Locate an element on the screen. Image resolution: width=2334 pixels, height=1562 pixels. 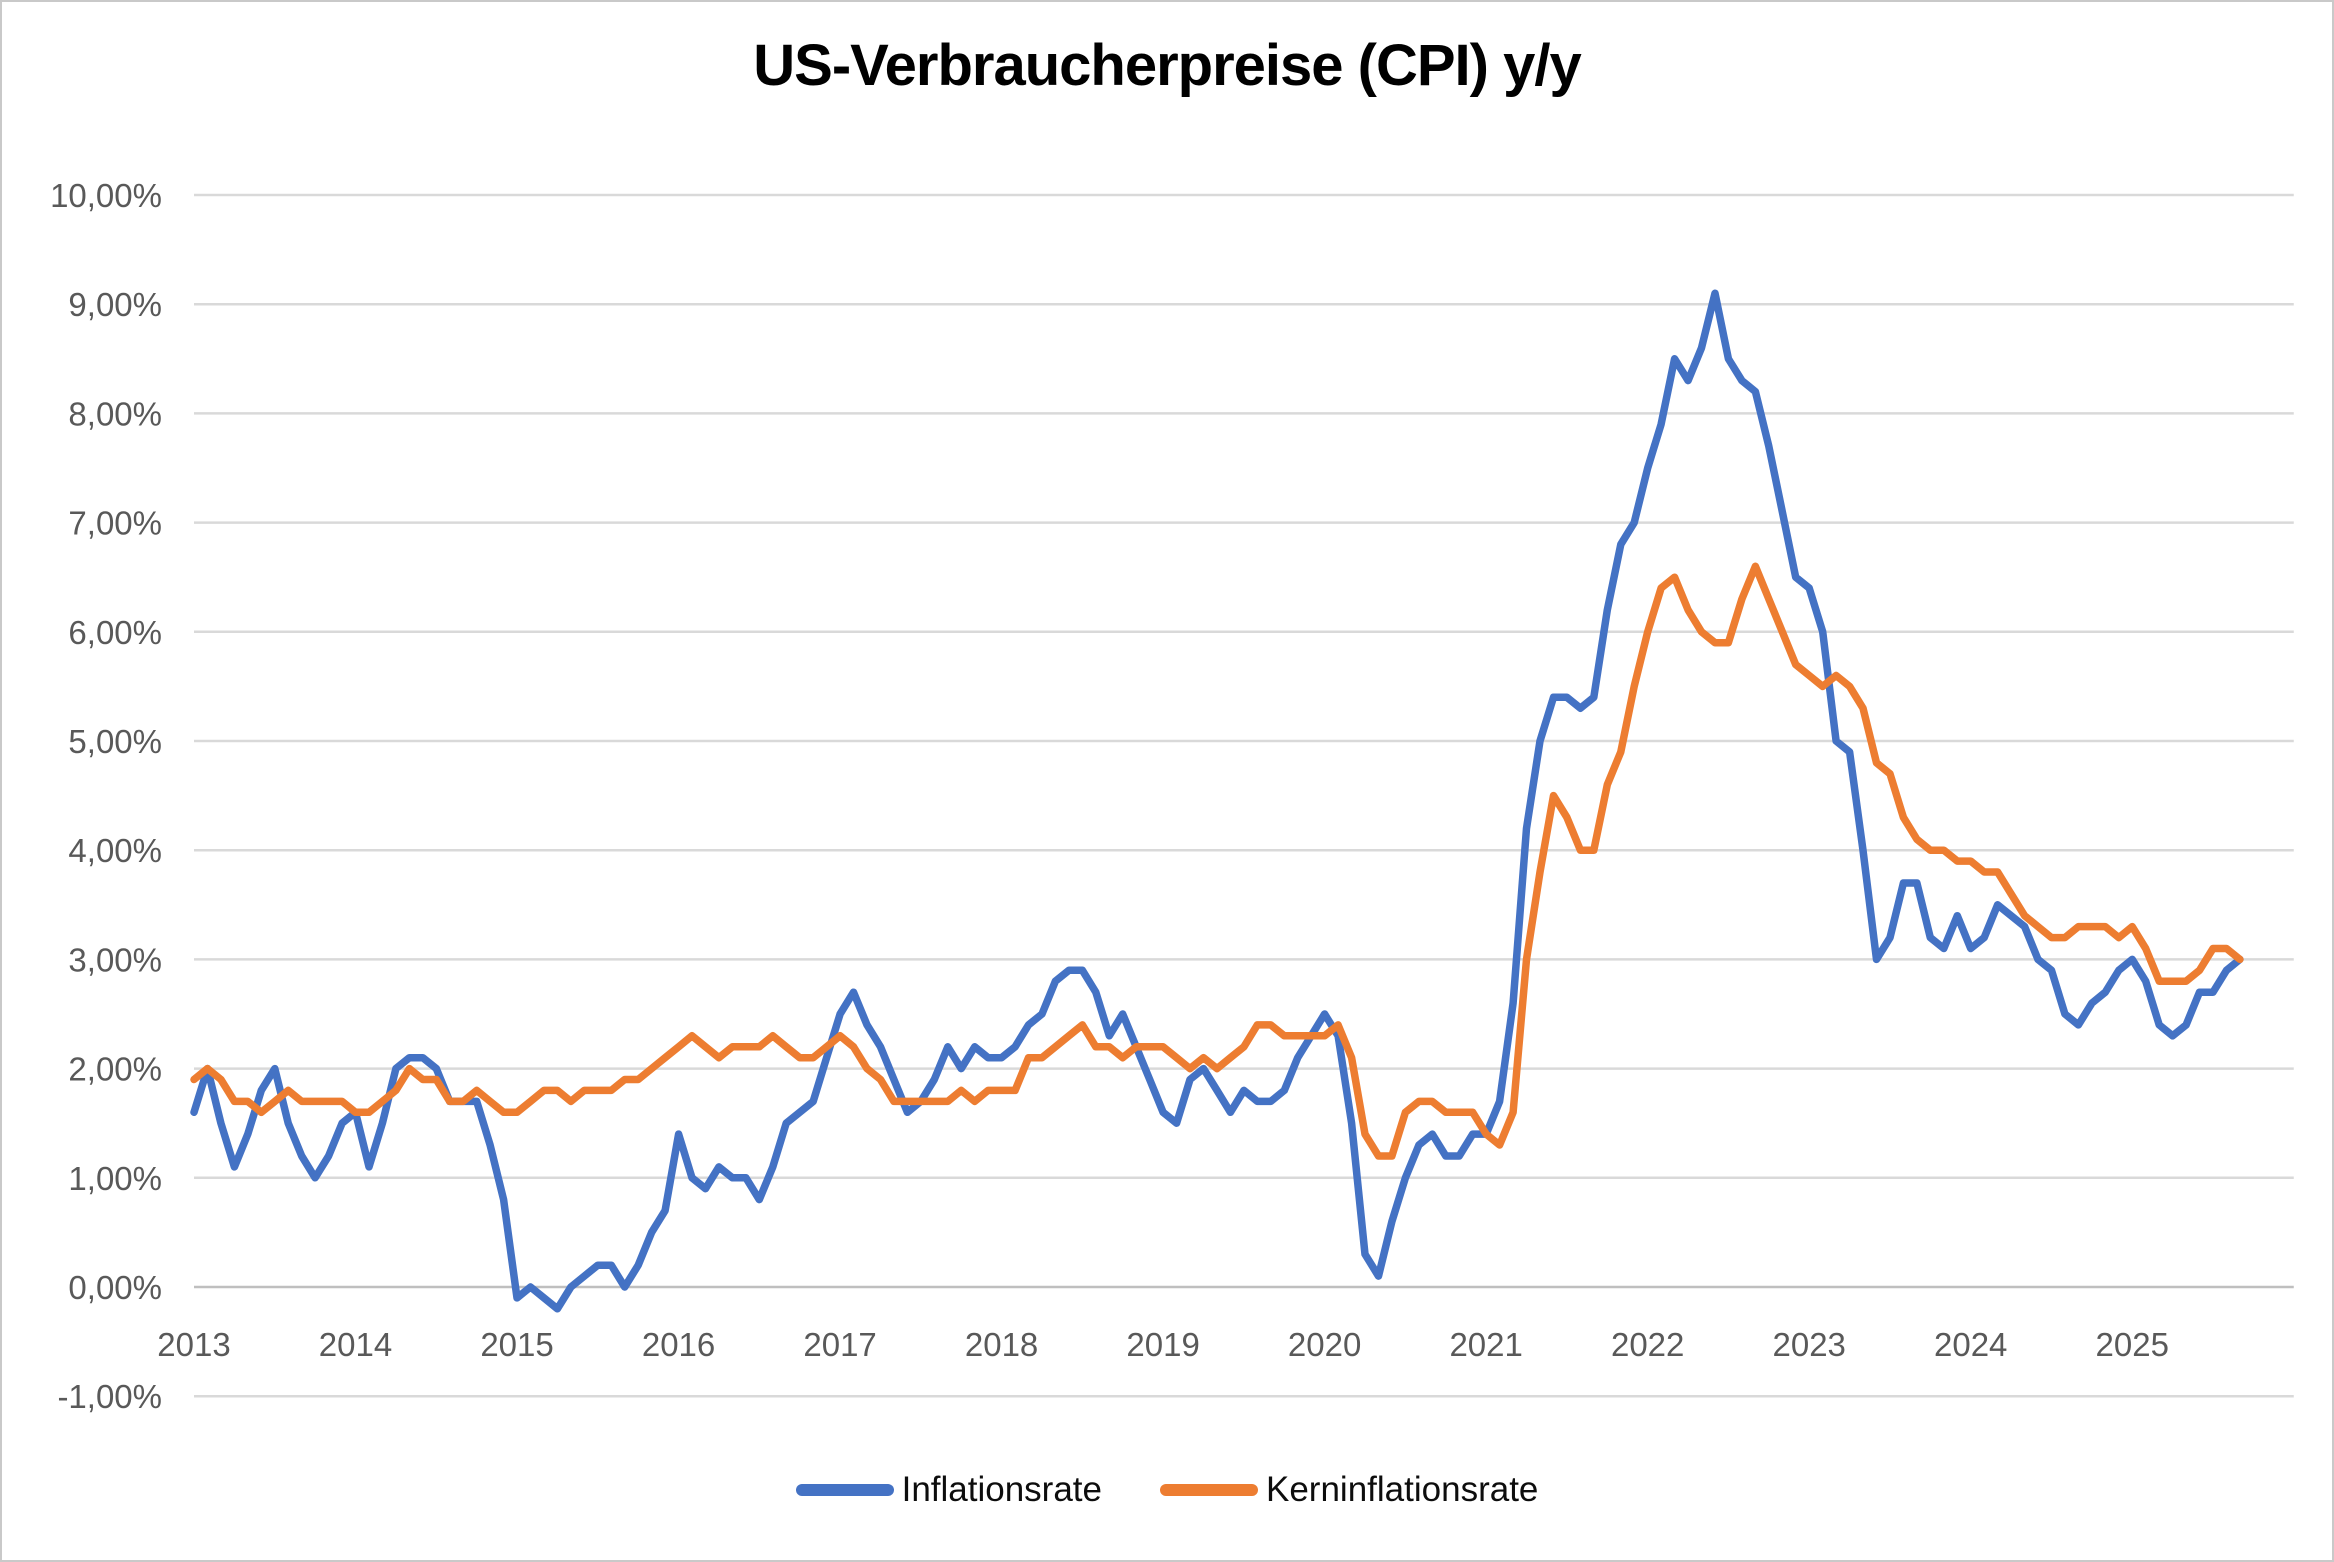
legend-item-inflationsrate: Inflationsrate is located at coordinates (948, 1490).